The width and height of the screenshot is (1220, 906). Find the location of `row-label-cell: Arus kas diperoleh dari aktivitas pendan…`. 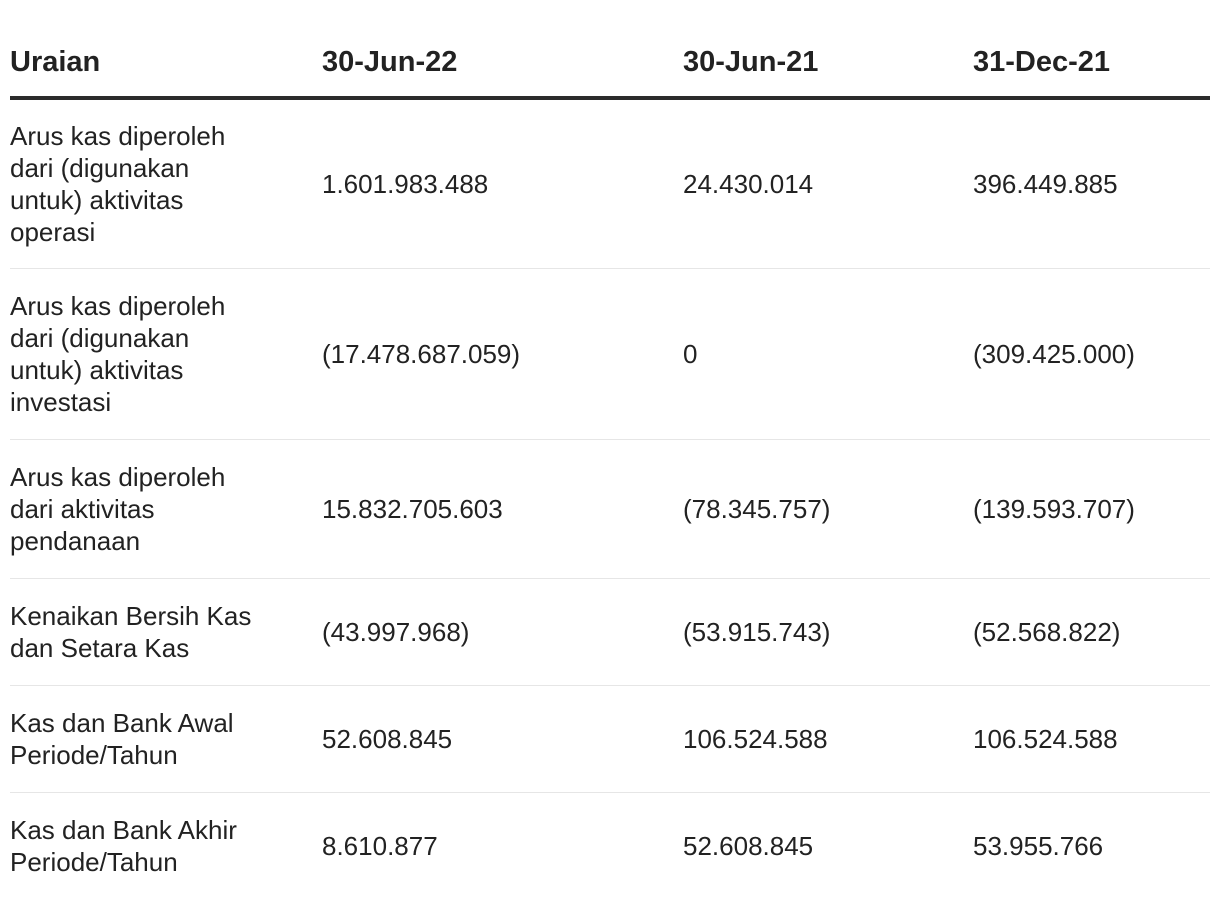

row-label-cell: Arus kas diperoleh dari aktivitas pendan… is located at coordinates (166, 509).